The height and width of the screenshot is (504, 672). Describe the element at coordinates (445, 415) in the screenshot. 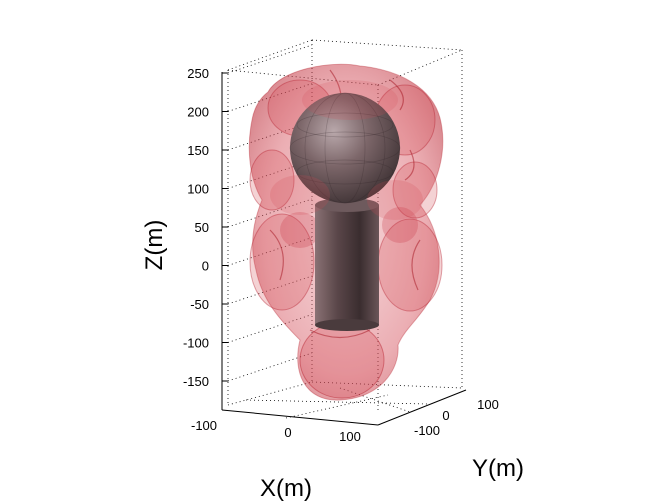

I see `y-tick-label: 0` at that location.